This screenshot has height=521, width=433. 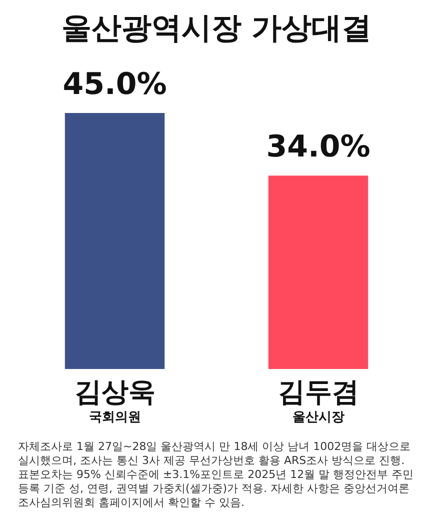 I want to click on x-tick-label: 김상욱 국회의원, so click(x=114, y=401).